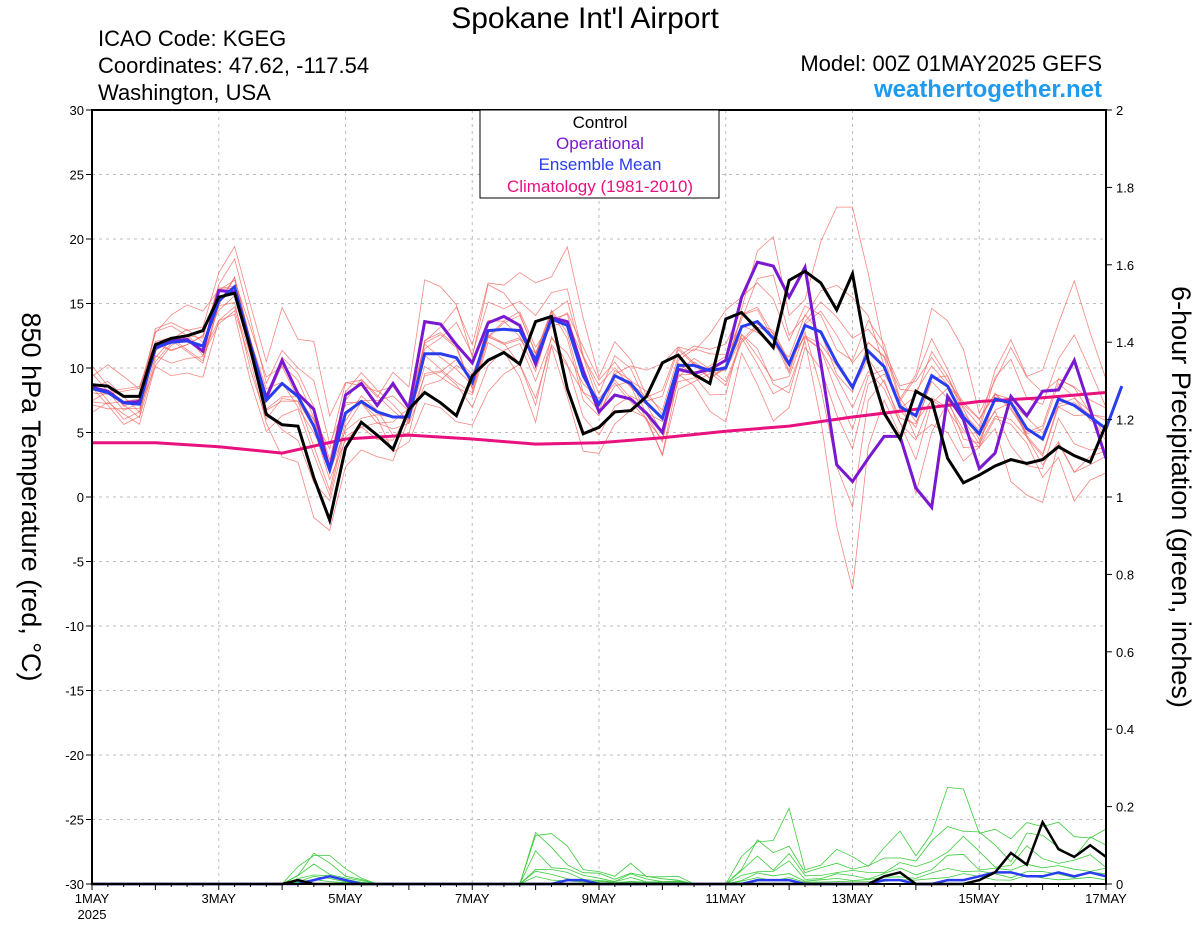  What do you see at coordinates (184, 92) in the screenshot?
I see `location: Washington, USA` at bounding box center [184, 92].